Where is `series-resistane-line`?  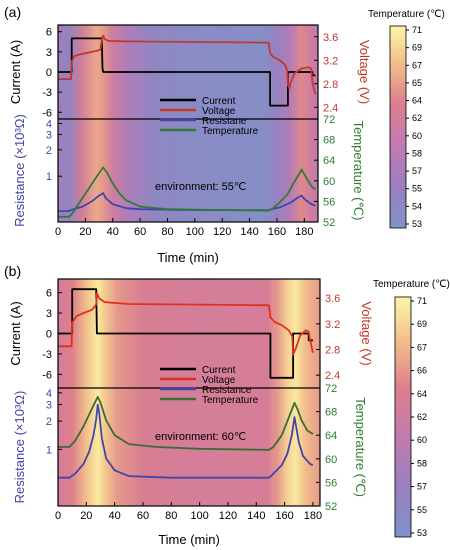 series-resistane-line is located at coordinates (187, 202).